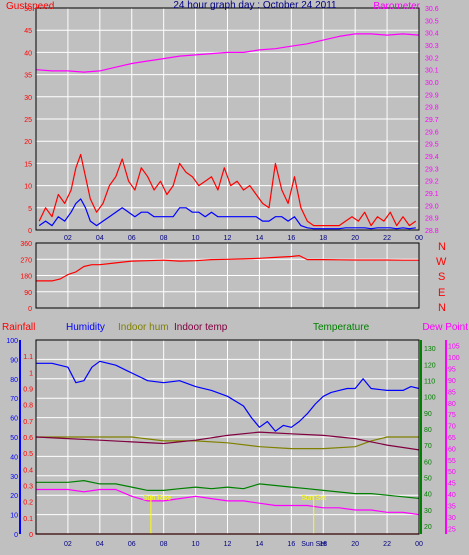  I want to click on dewpoint-tick-label: 50, so click(452, 472).